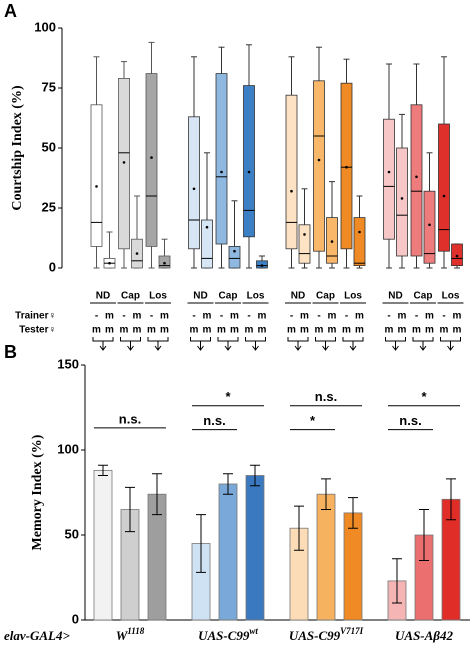 The image size is (474, 648). I want to click on group-label-base: UAS-C99, so click(224, 635).